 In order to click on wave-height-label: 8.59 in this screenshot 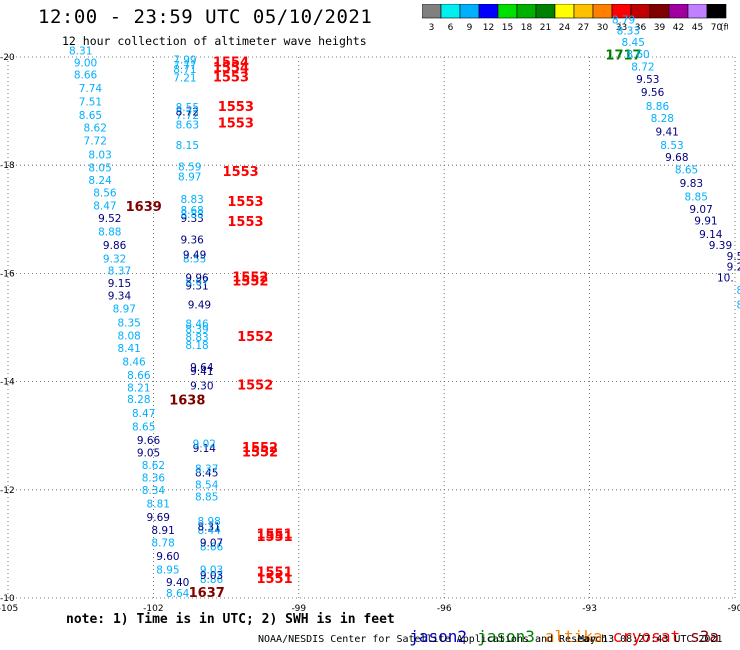, I will do `click(189, 168)`.